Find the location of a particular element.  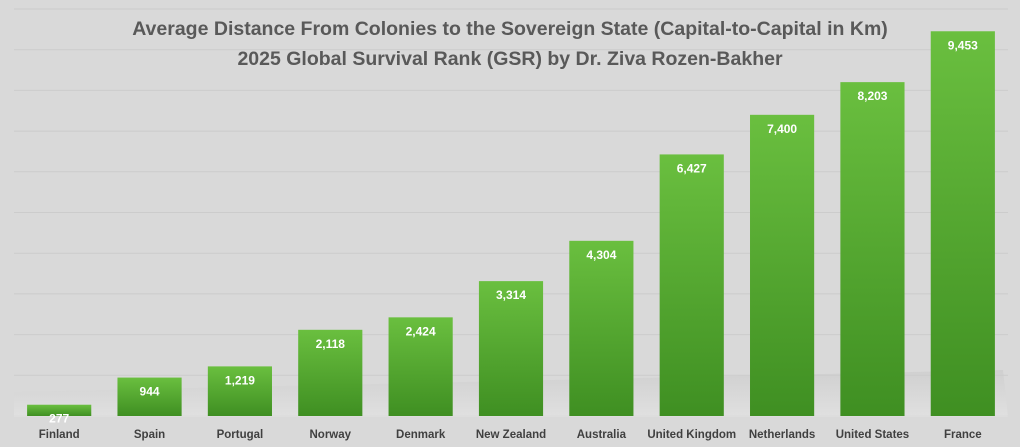

x-tick-label: Netherlands is located at coordinates (782, 435).